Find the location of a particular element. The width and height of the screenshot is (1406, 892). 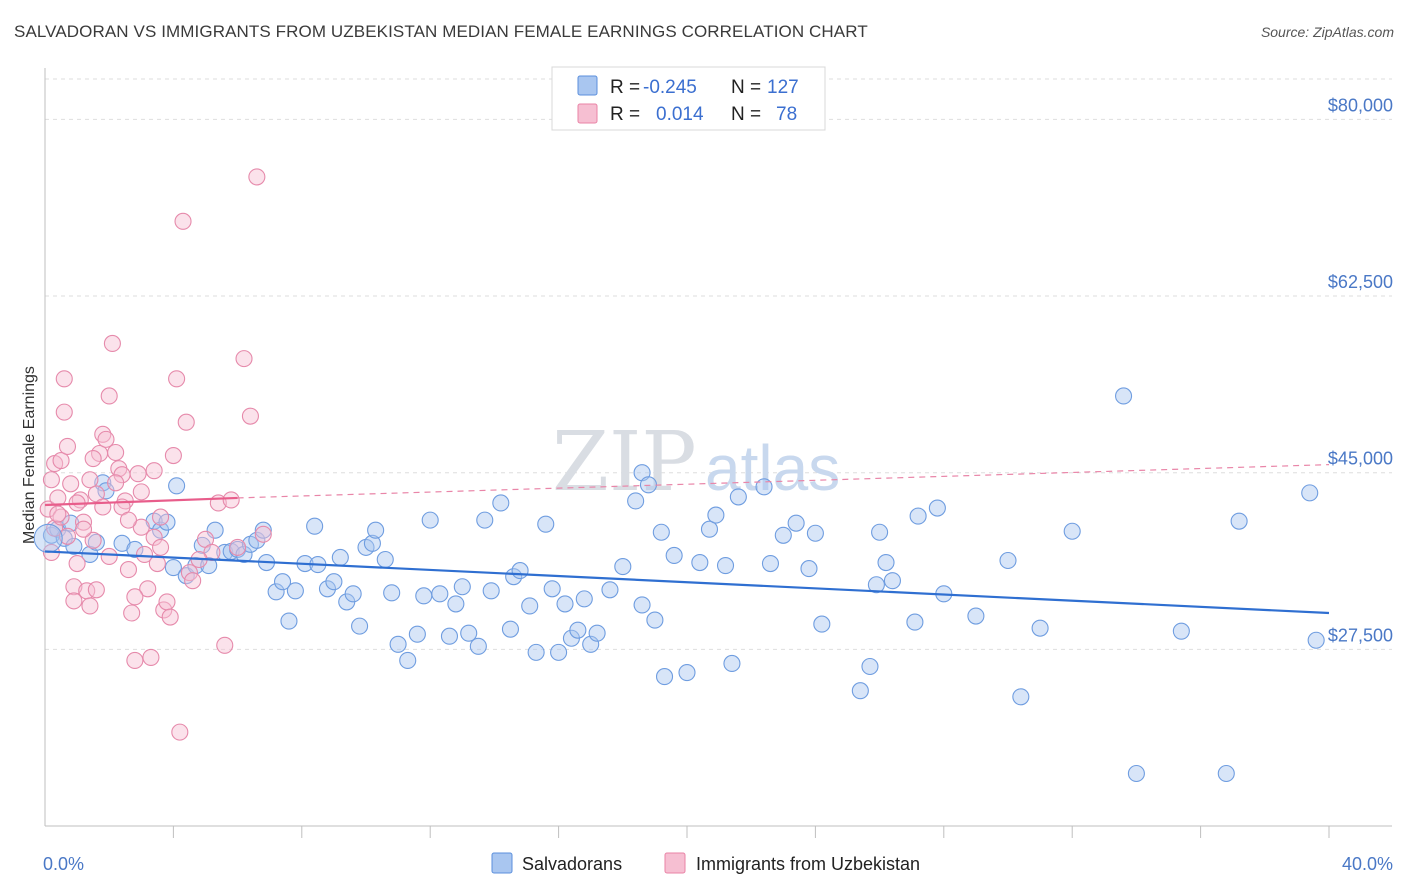

point-salvadorans-cluster is located at coordinates (48, 538).